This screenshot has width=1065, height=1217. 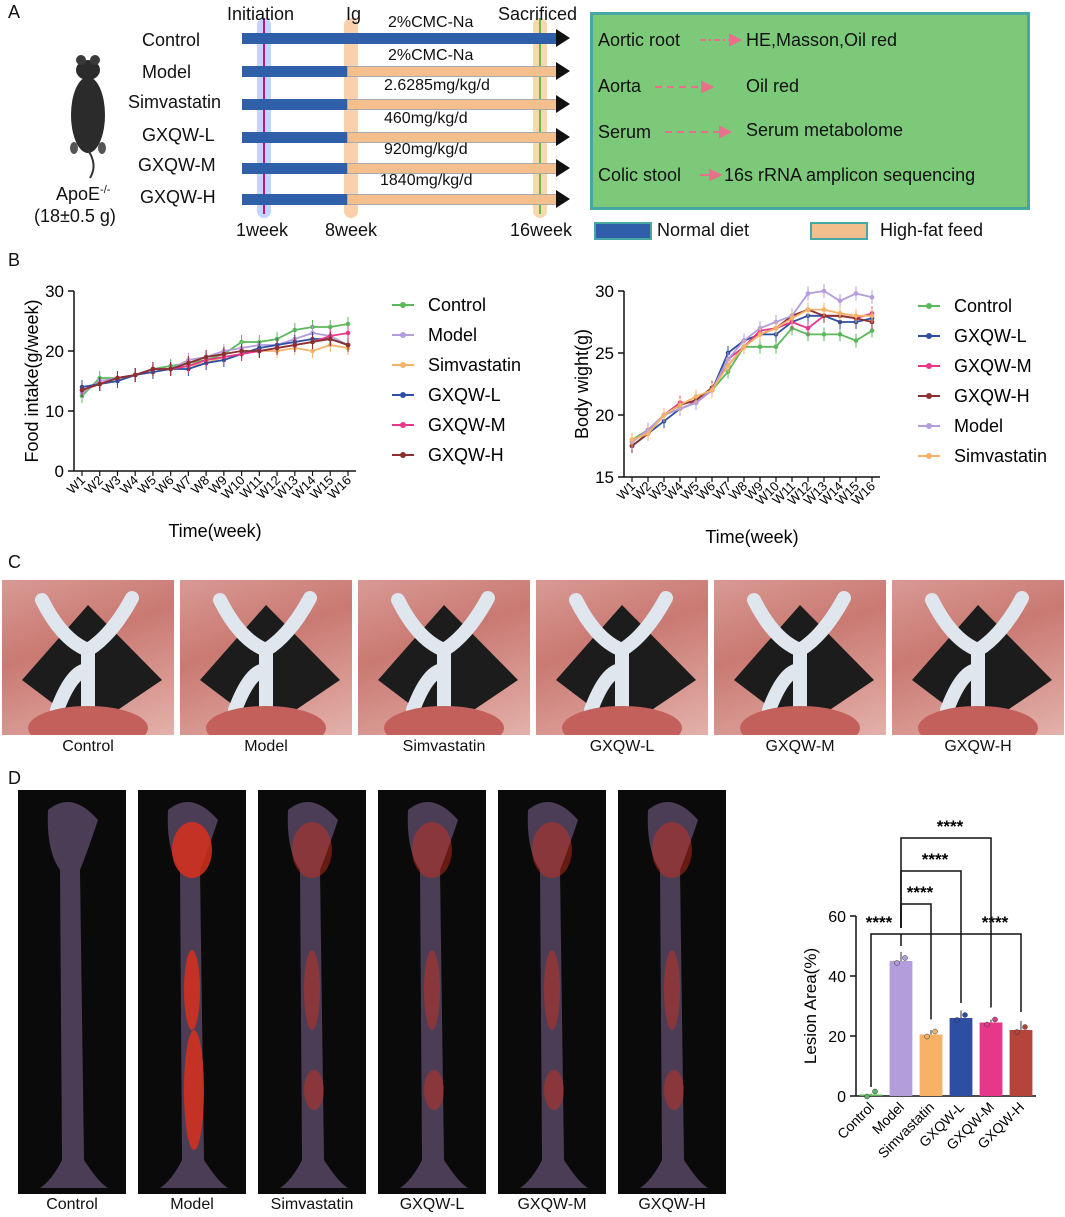 What do you see at coordinates (810, 1006) in the screenshot?
I see `y-axis-title: Lesion Area(%)` at bounding box center [810, 1006].